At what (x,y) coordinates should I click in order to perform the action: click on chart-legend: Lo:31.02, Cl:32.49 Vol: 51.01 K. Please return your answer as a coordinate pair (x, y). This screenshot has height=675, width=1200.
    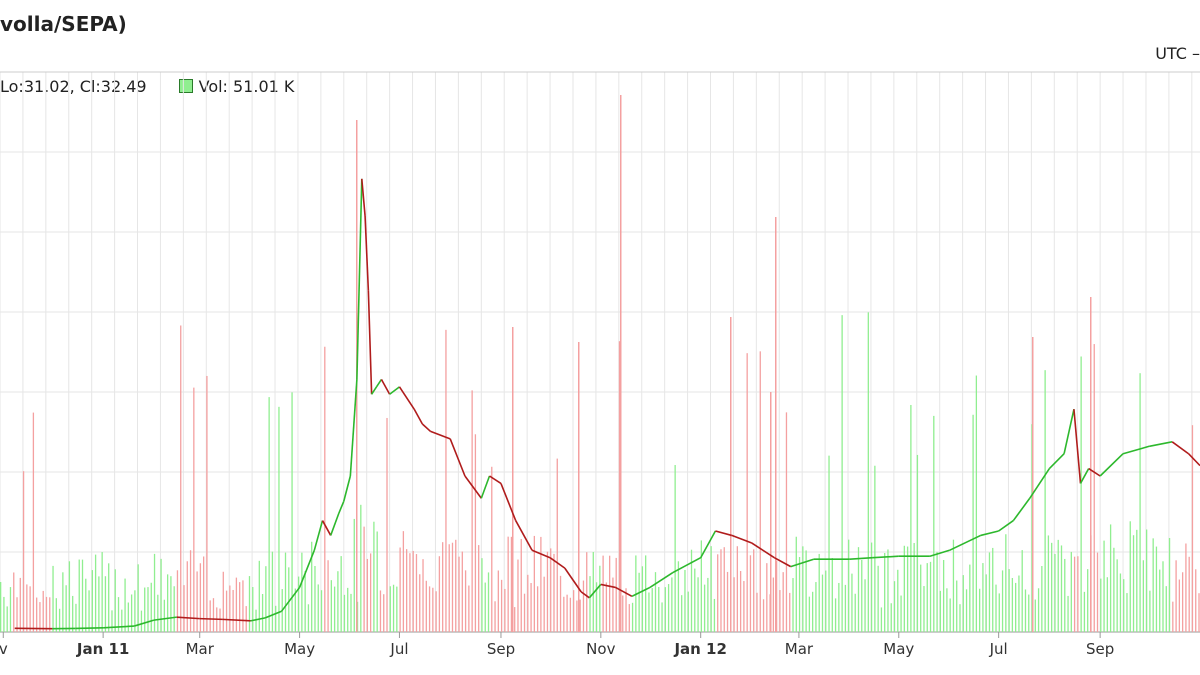
    Looking at the image, I should click on (147, 86).